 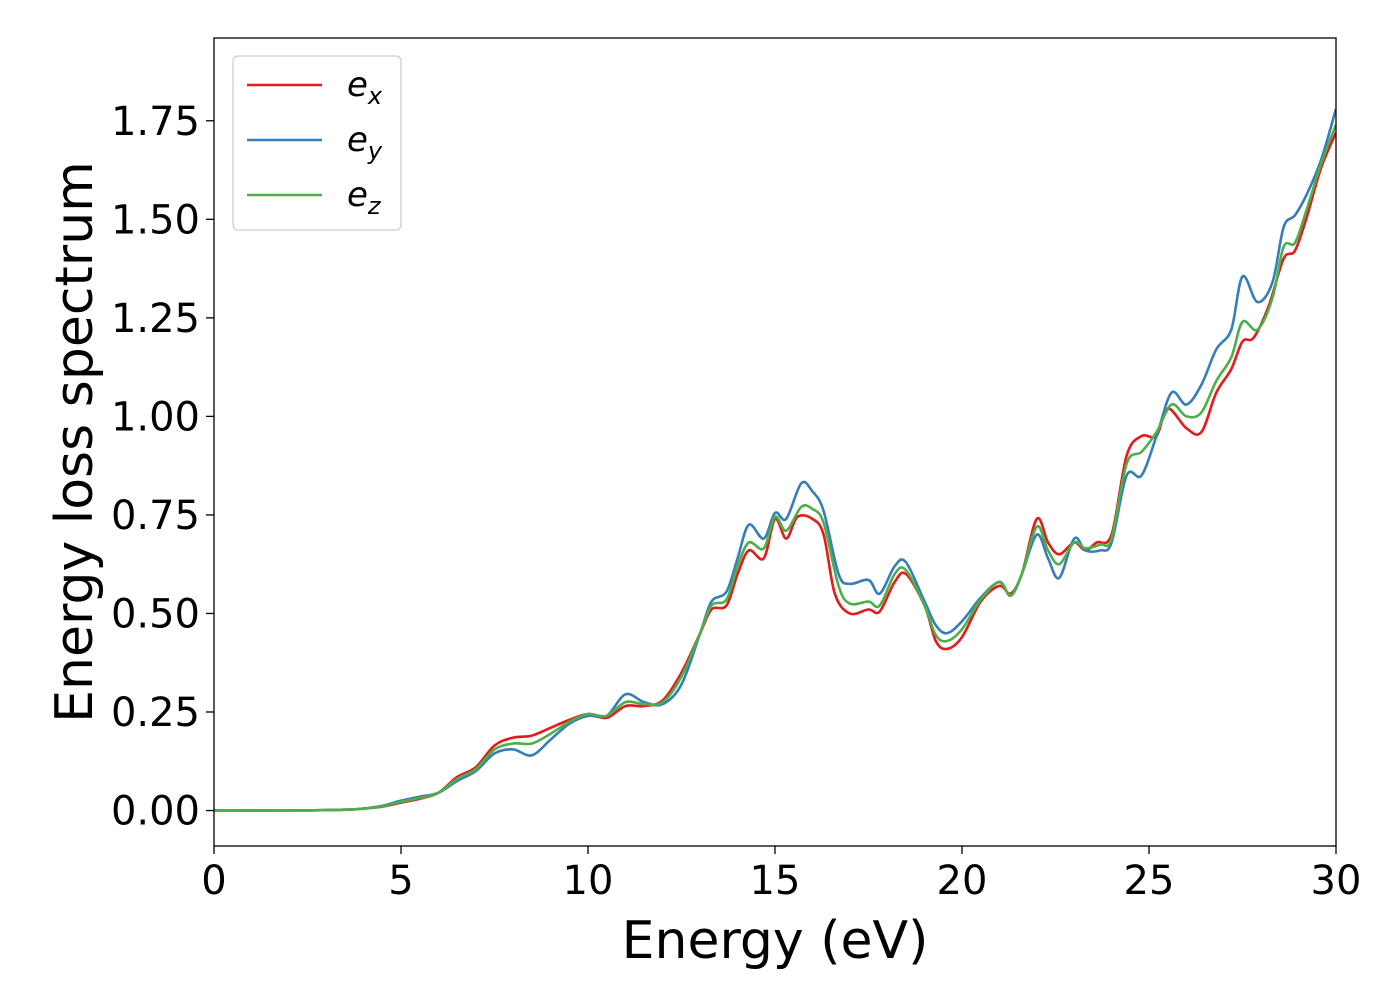 What do you see at coordinates (775, 941) in the screenshot?
I see `x-axis-label: Energy (eV)` at bounding box center [775, 941].